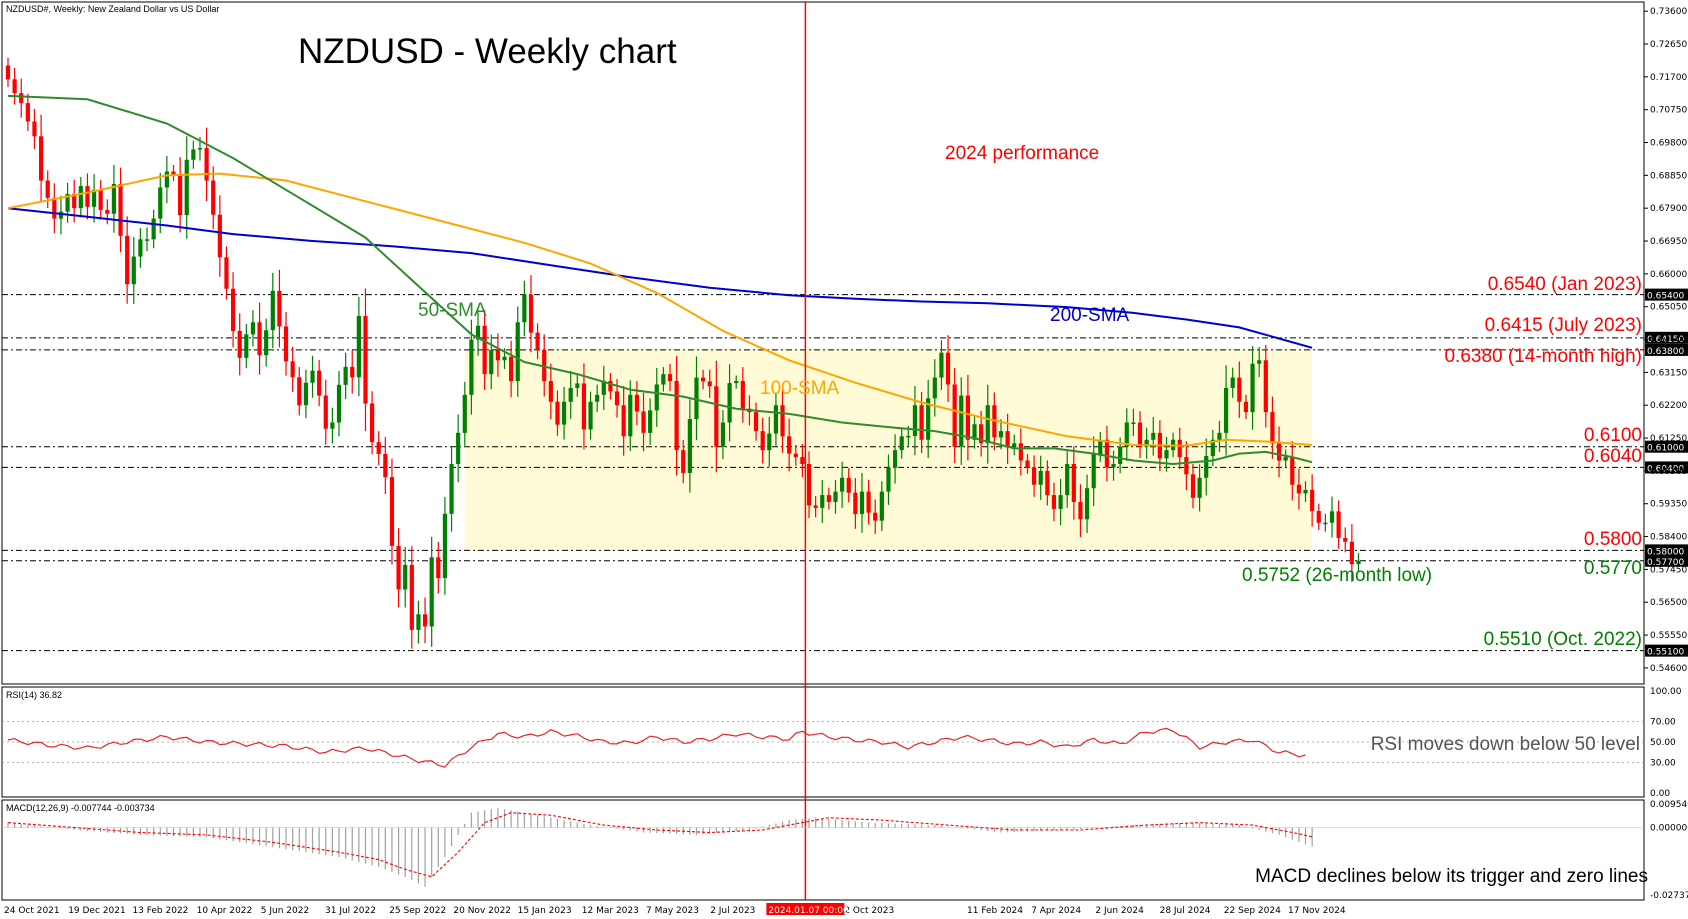  What do you see at coordinates (867, 911) in the screenshot?
I see `time-tick-label: 22 Oct 2023` at bounding box center [867, 911].